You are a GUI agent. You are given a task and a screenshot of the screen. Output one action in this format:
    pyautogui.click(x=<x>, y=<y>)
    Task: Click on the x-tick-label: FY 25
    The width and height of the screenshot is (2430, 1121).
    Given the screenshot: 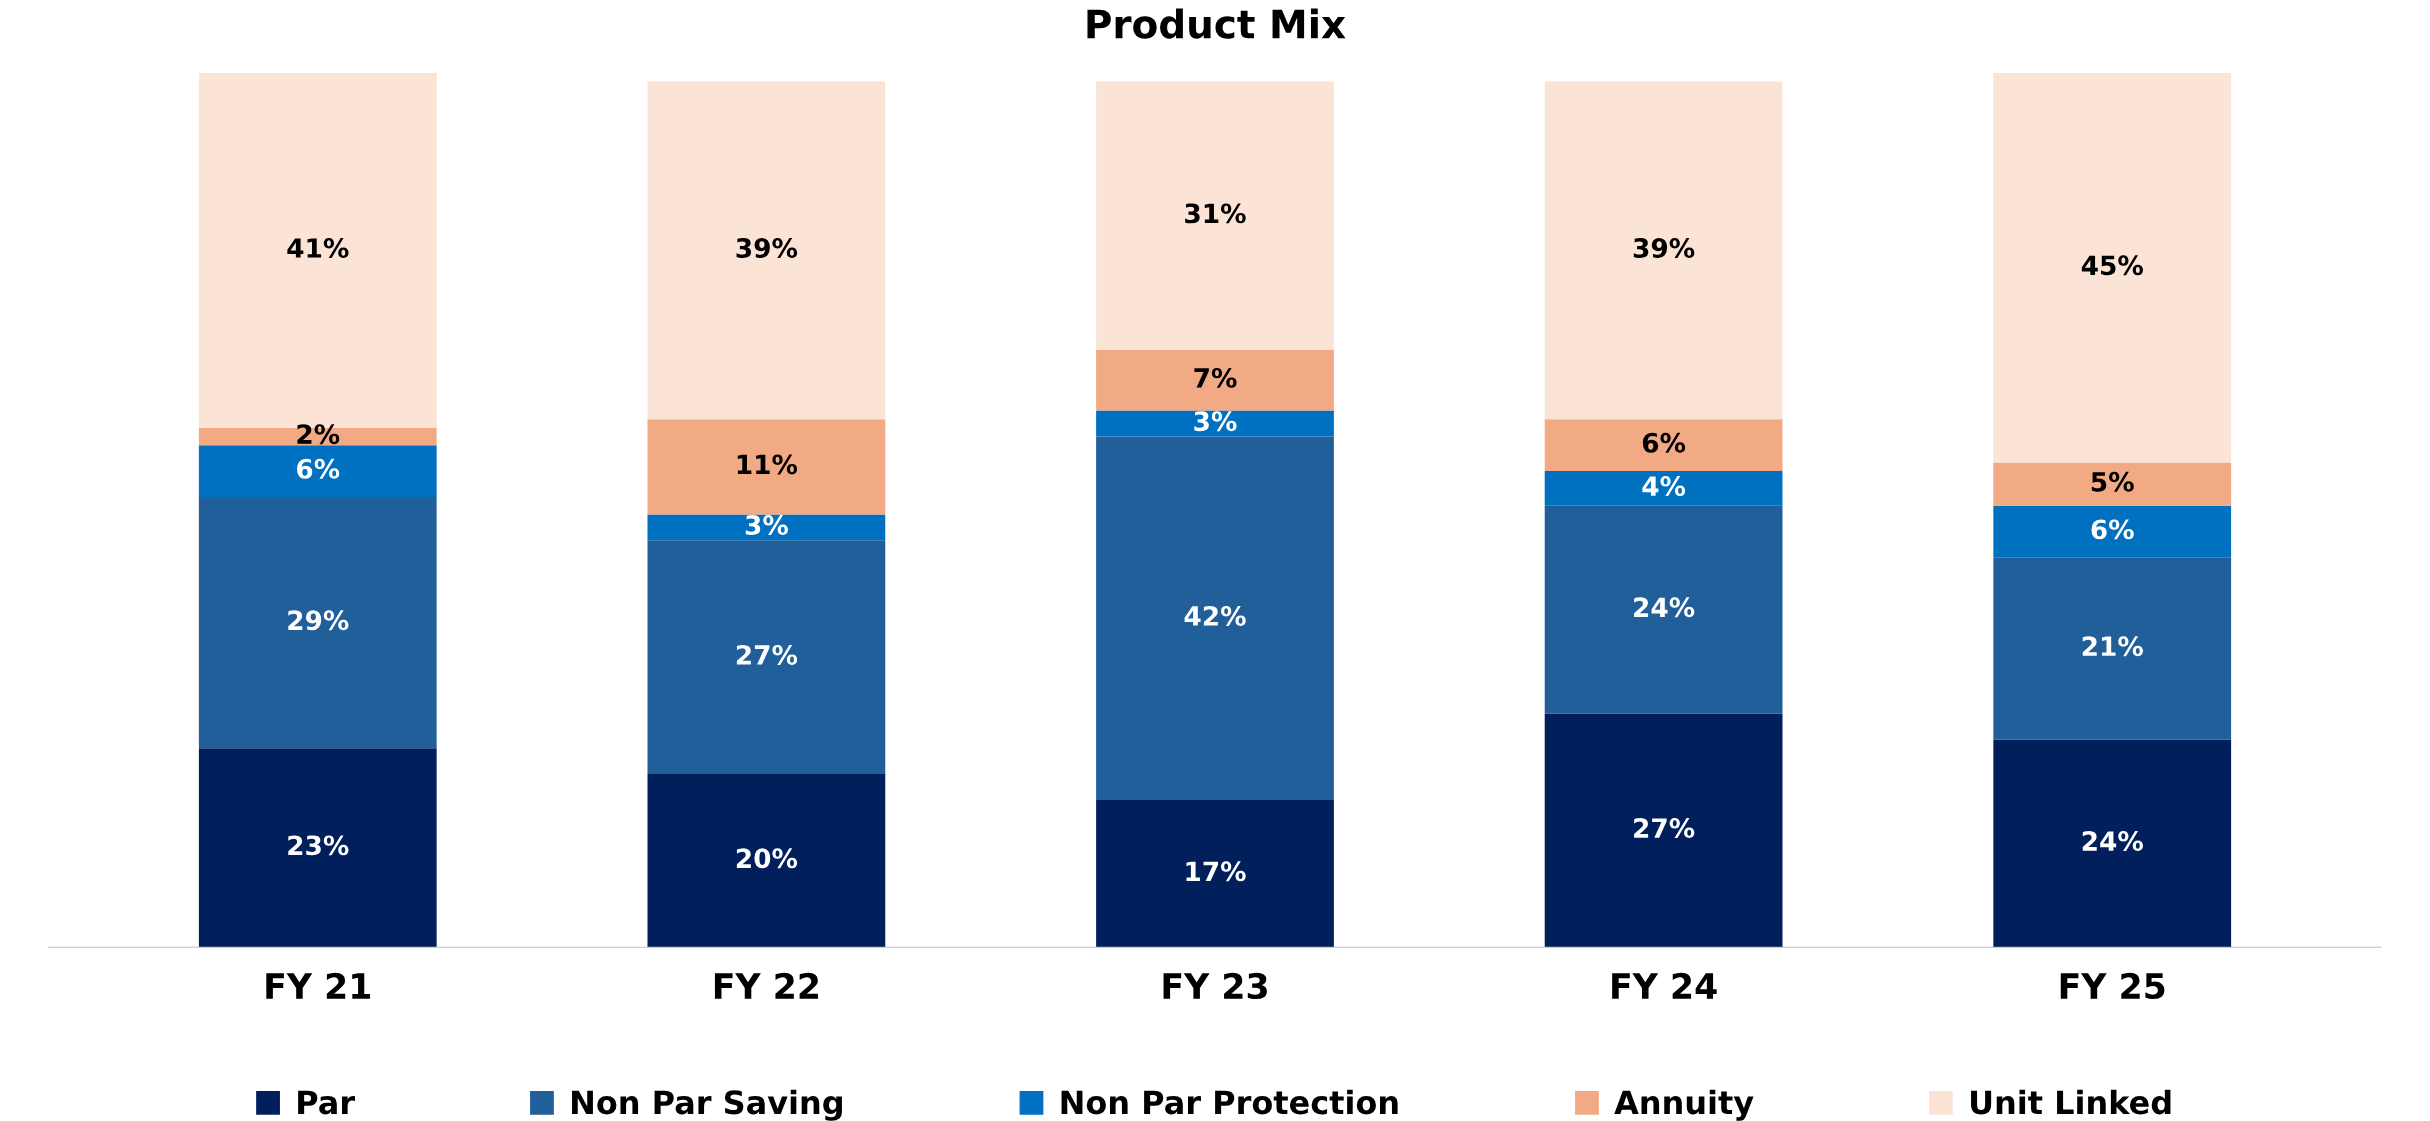 What is the action you would take?
    pyautogui.click(x=2112, y=986)
    